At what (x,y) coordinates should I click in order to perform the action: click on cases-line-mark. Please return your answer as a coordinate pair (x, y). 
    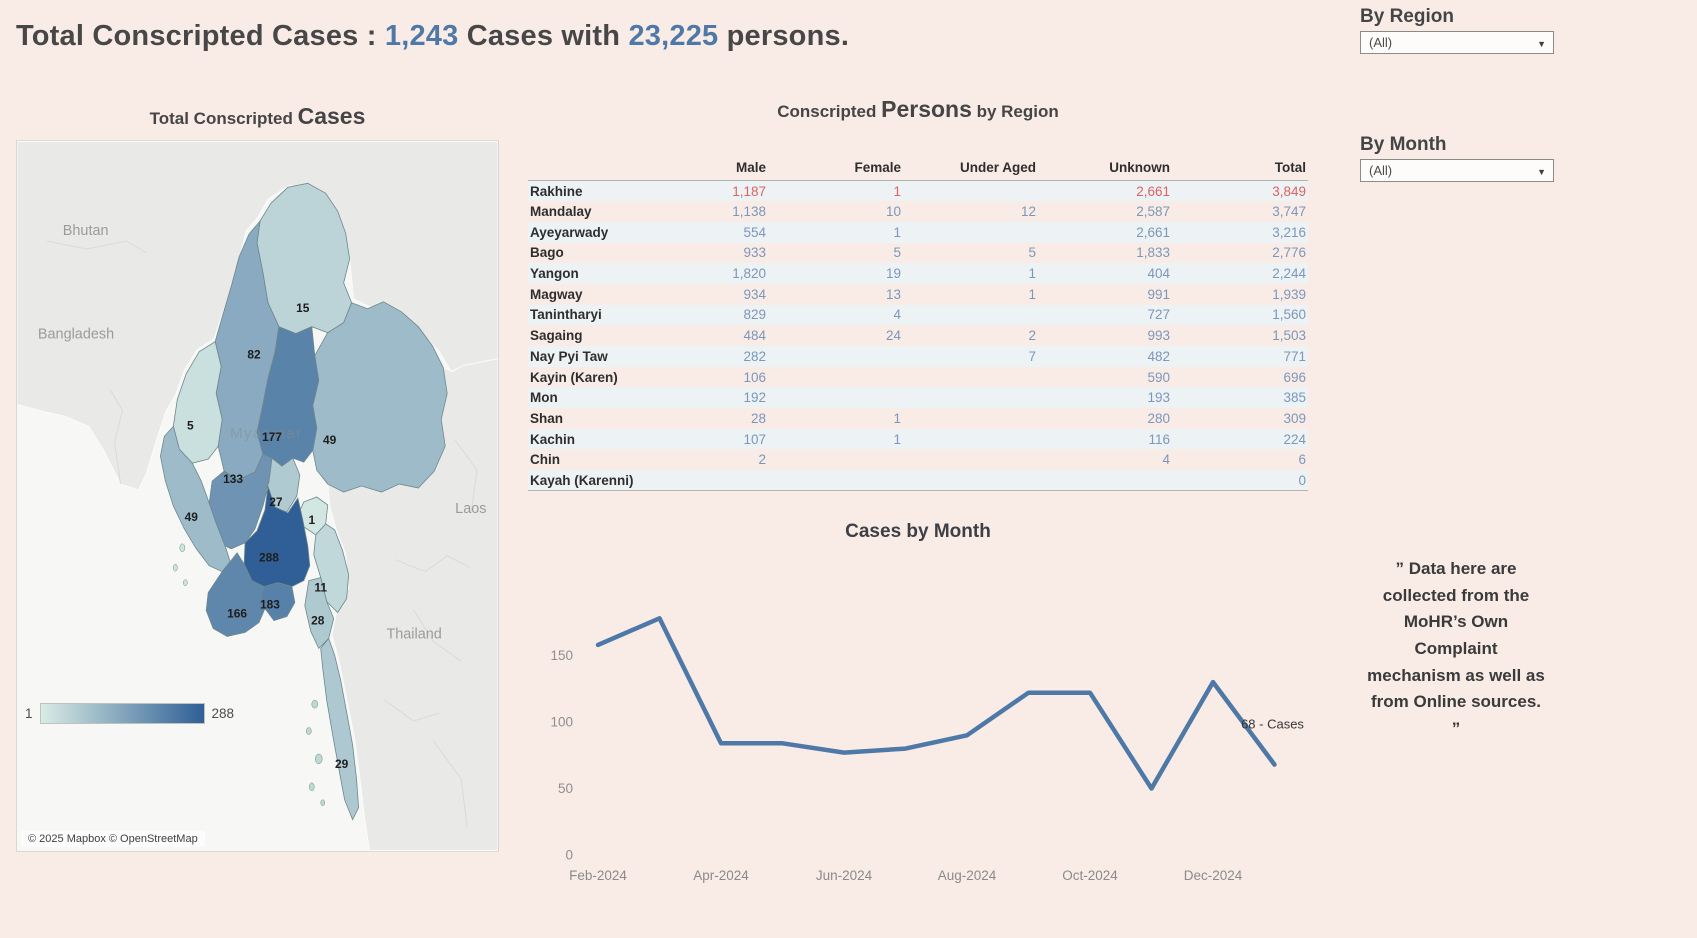
    Looking at the image, I should click on (936, 703).